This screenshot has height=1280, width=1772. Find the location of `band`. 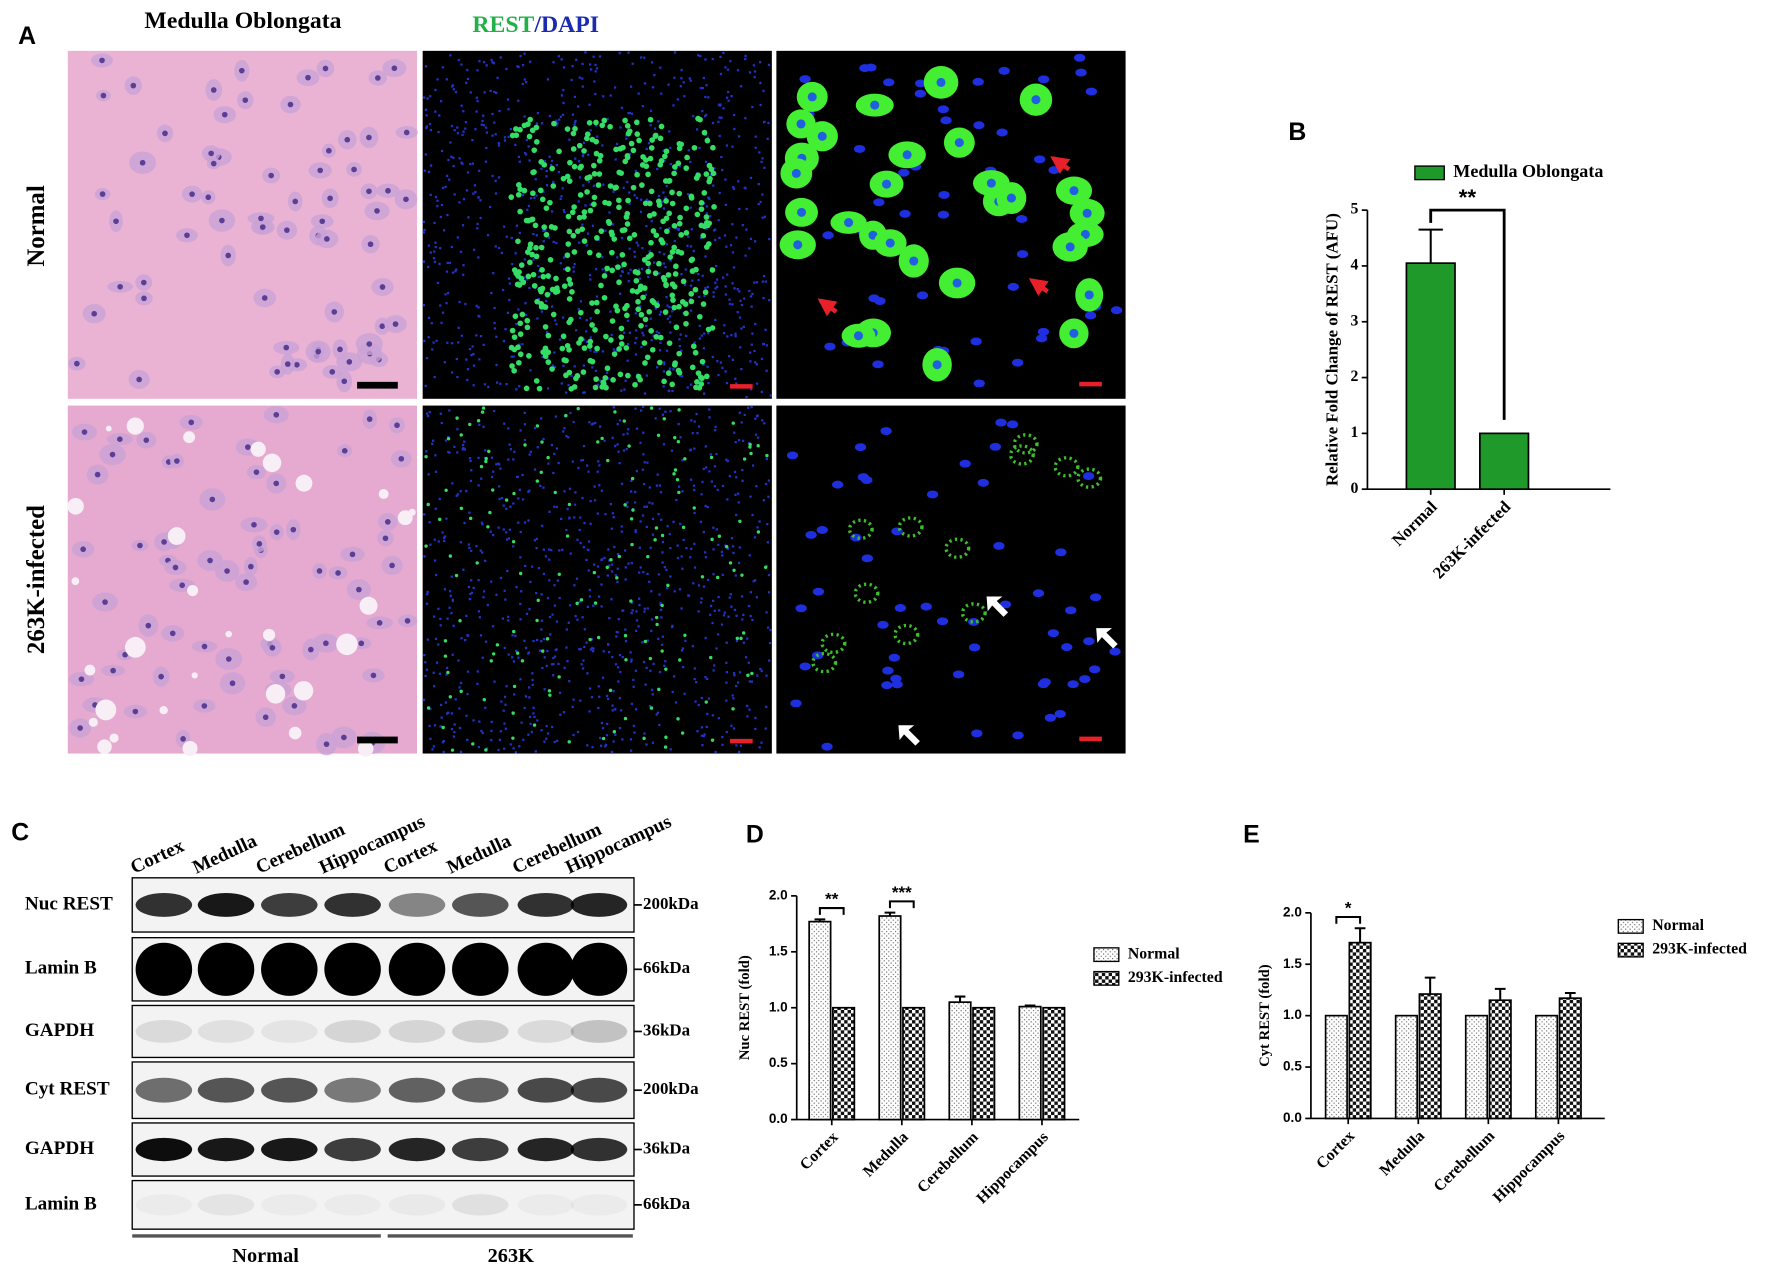

band is located at coordinates (164, 1090).